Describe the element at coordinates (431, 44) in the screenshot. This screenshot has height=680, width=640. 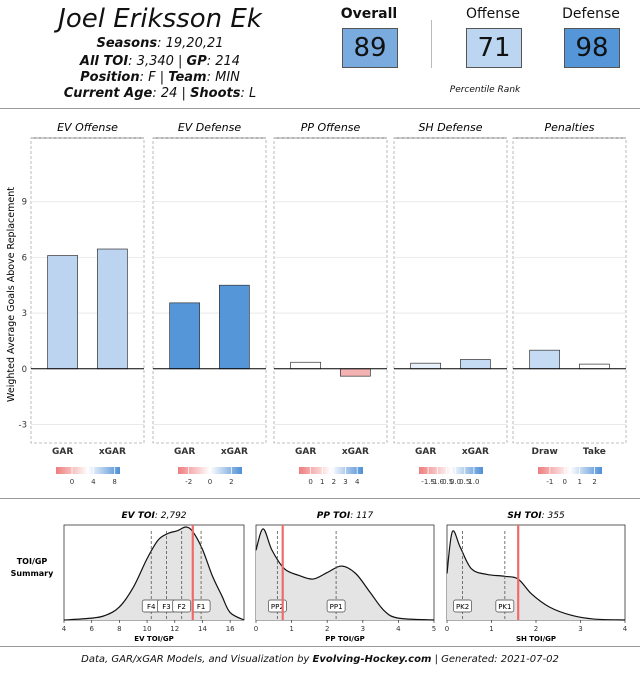
I see `score-divider` at that location.